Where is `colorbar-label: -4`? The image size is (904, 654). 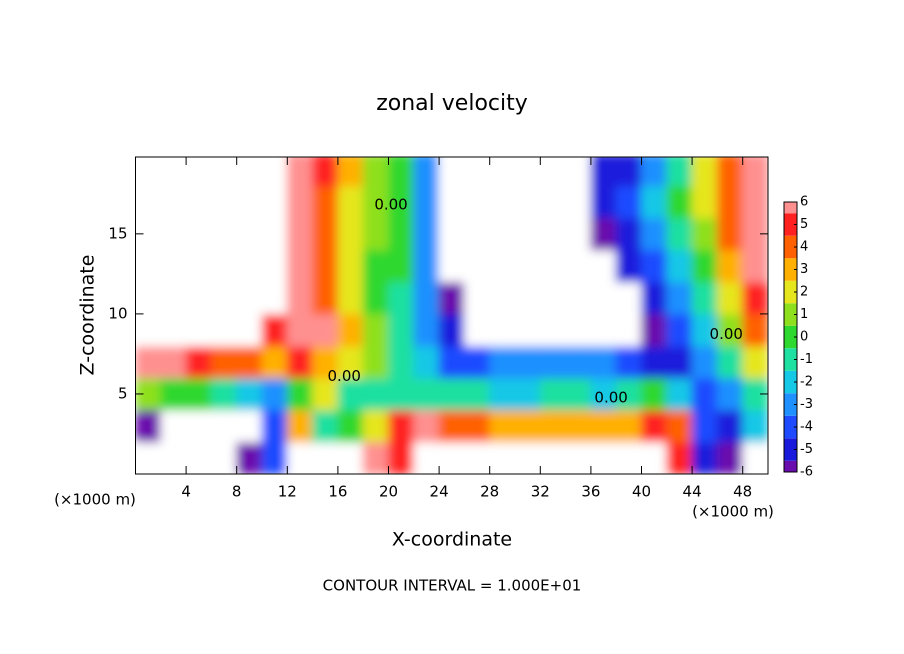
colorbar-label: -4 is located at coordinates (806, 427).